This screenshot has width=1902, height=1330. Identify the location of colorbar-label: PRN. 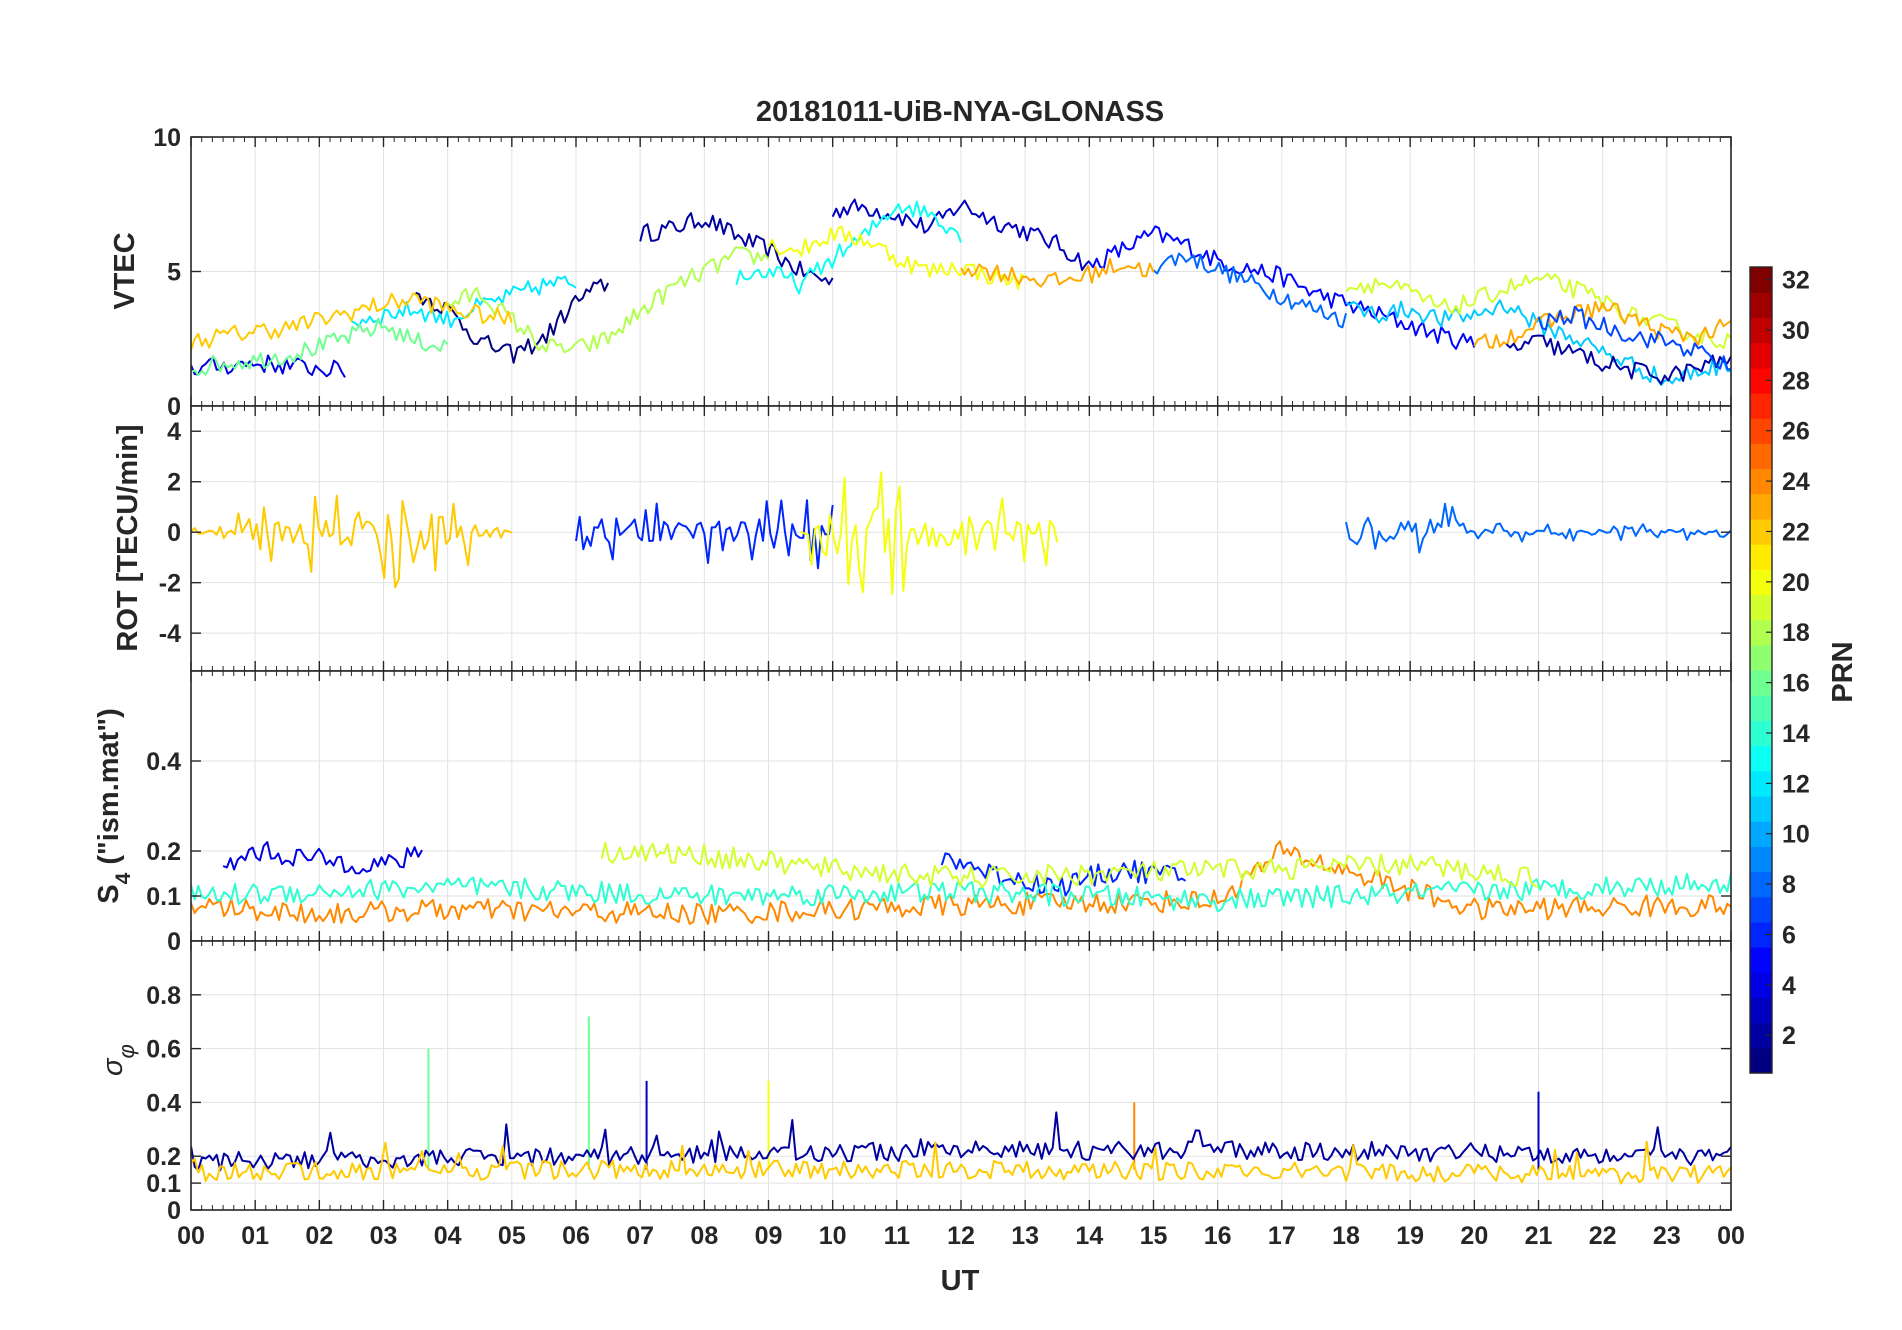
(1843, 671).